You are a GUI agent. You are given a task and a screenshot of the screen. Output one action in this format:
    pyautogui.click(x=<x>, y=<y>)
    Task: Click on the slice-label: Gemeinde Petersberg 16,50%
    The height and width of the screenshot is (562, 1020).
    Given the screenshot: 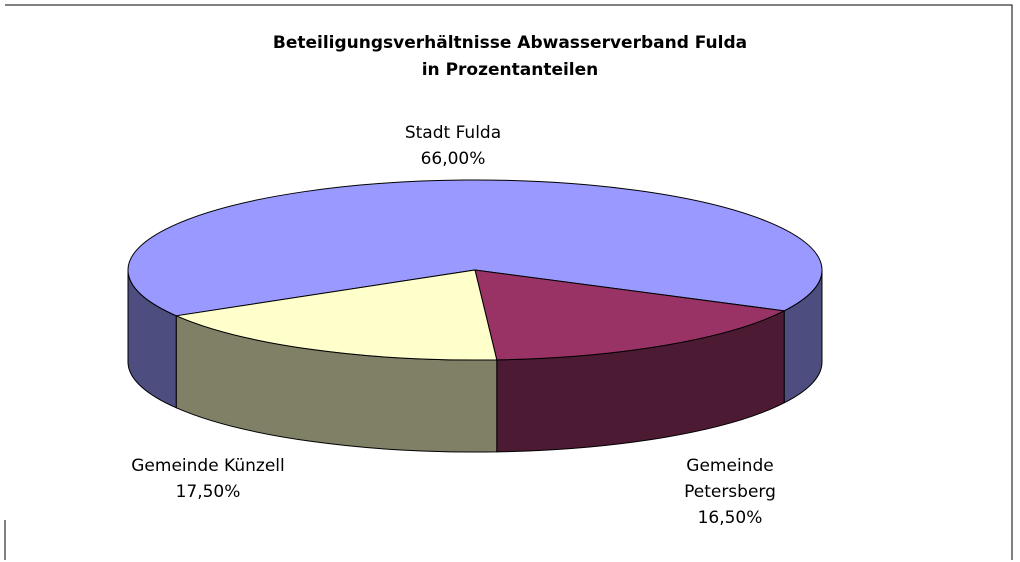 What is the action you would take?
    pyautogui.click(x=730, y=492)
    